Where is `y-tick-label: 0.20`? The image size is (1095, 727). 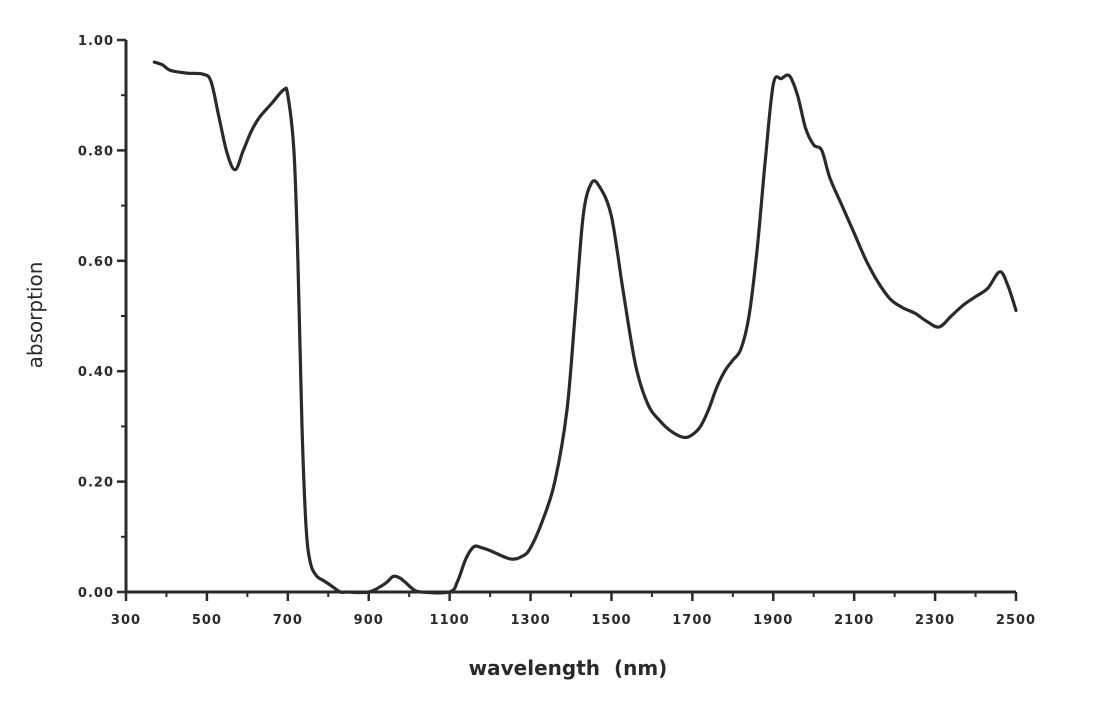 y-tick-label: 0.20 is located at coordinates (96, 483).